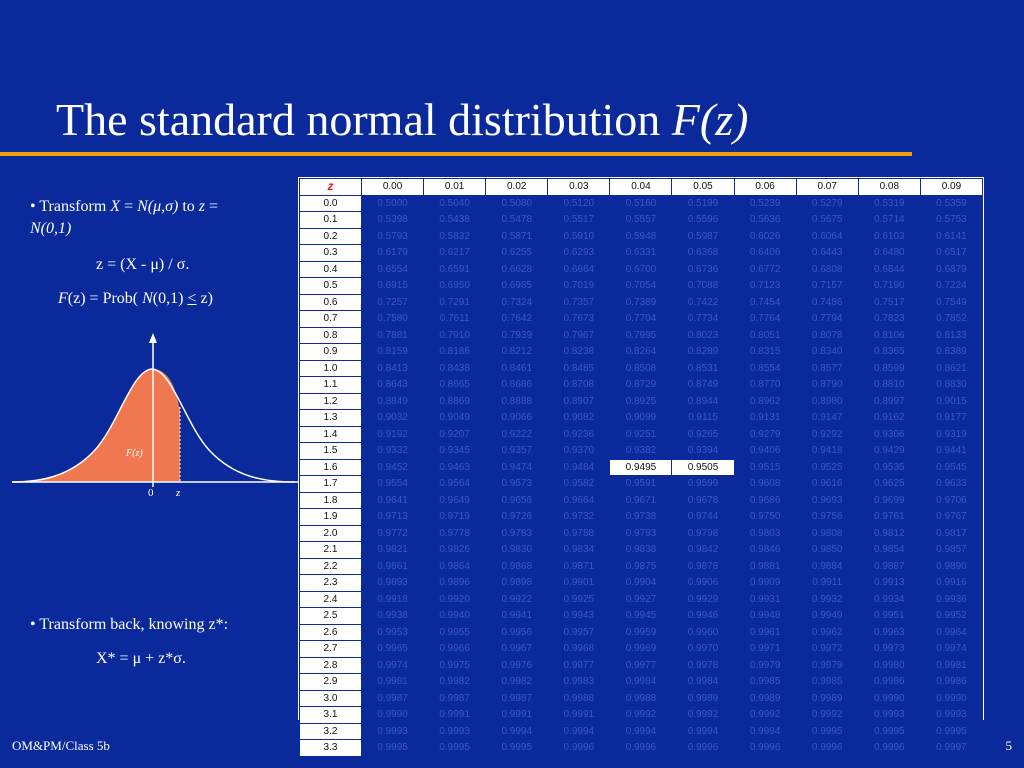 This screenshot has height=768, width=1024. Describe the element at coordinates (827, 286) in the screenshot. I see `table-cell: 0.7157` at that location.